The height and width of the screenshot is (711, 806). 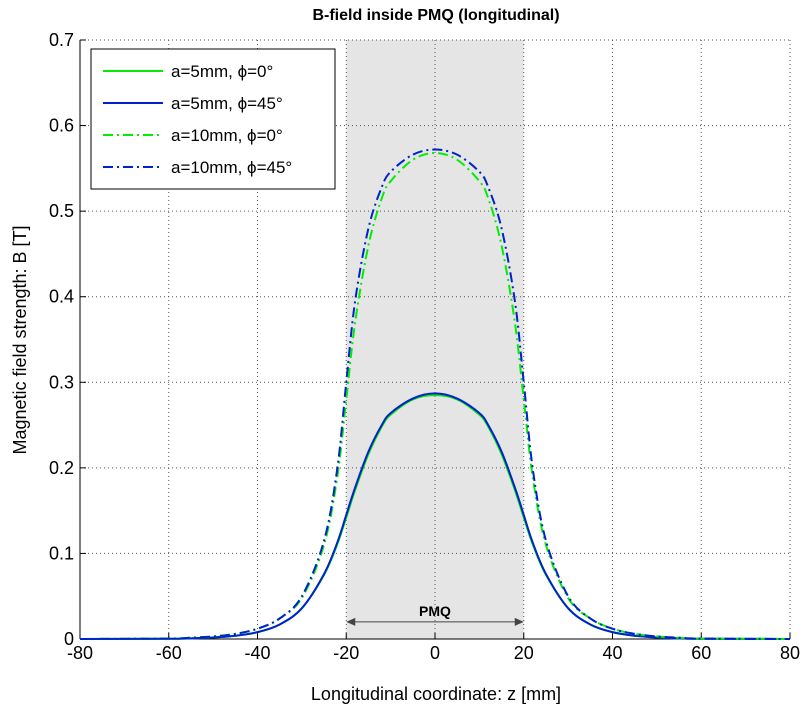 I want to click on pmq-annotation-label: PMQ, so click(x=435, y=611).